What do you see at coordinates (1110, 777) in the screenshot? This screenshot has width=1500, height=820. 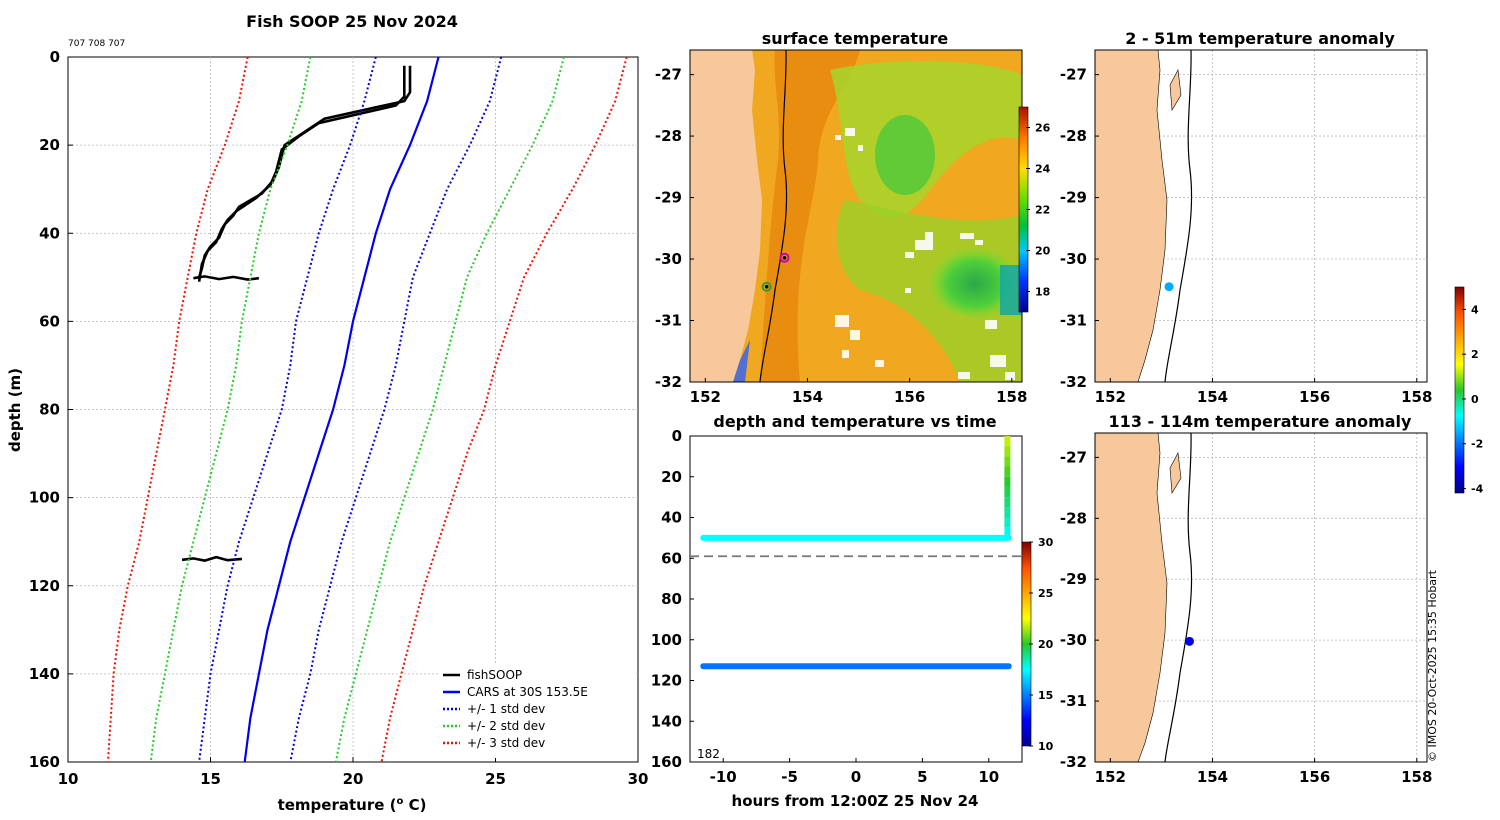 I see `anomaly-deep-xtick-label: 152` at bounding box center [1110, 777].